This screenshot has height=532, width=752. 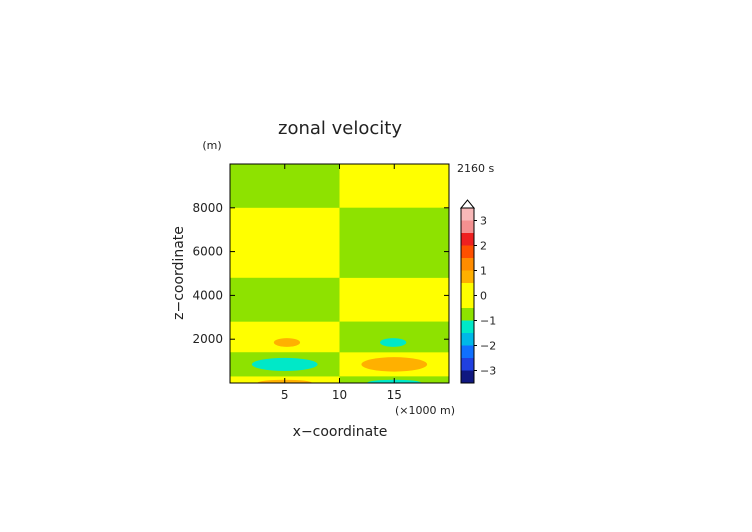 What do you see at coordinates (207, 252) in the screenshot?
I see `y-tick-label: 6000` at bounding box center [207, 252].